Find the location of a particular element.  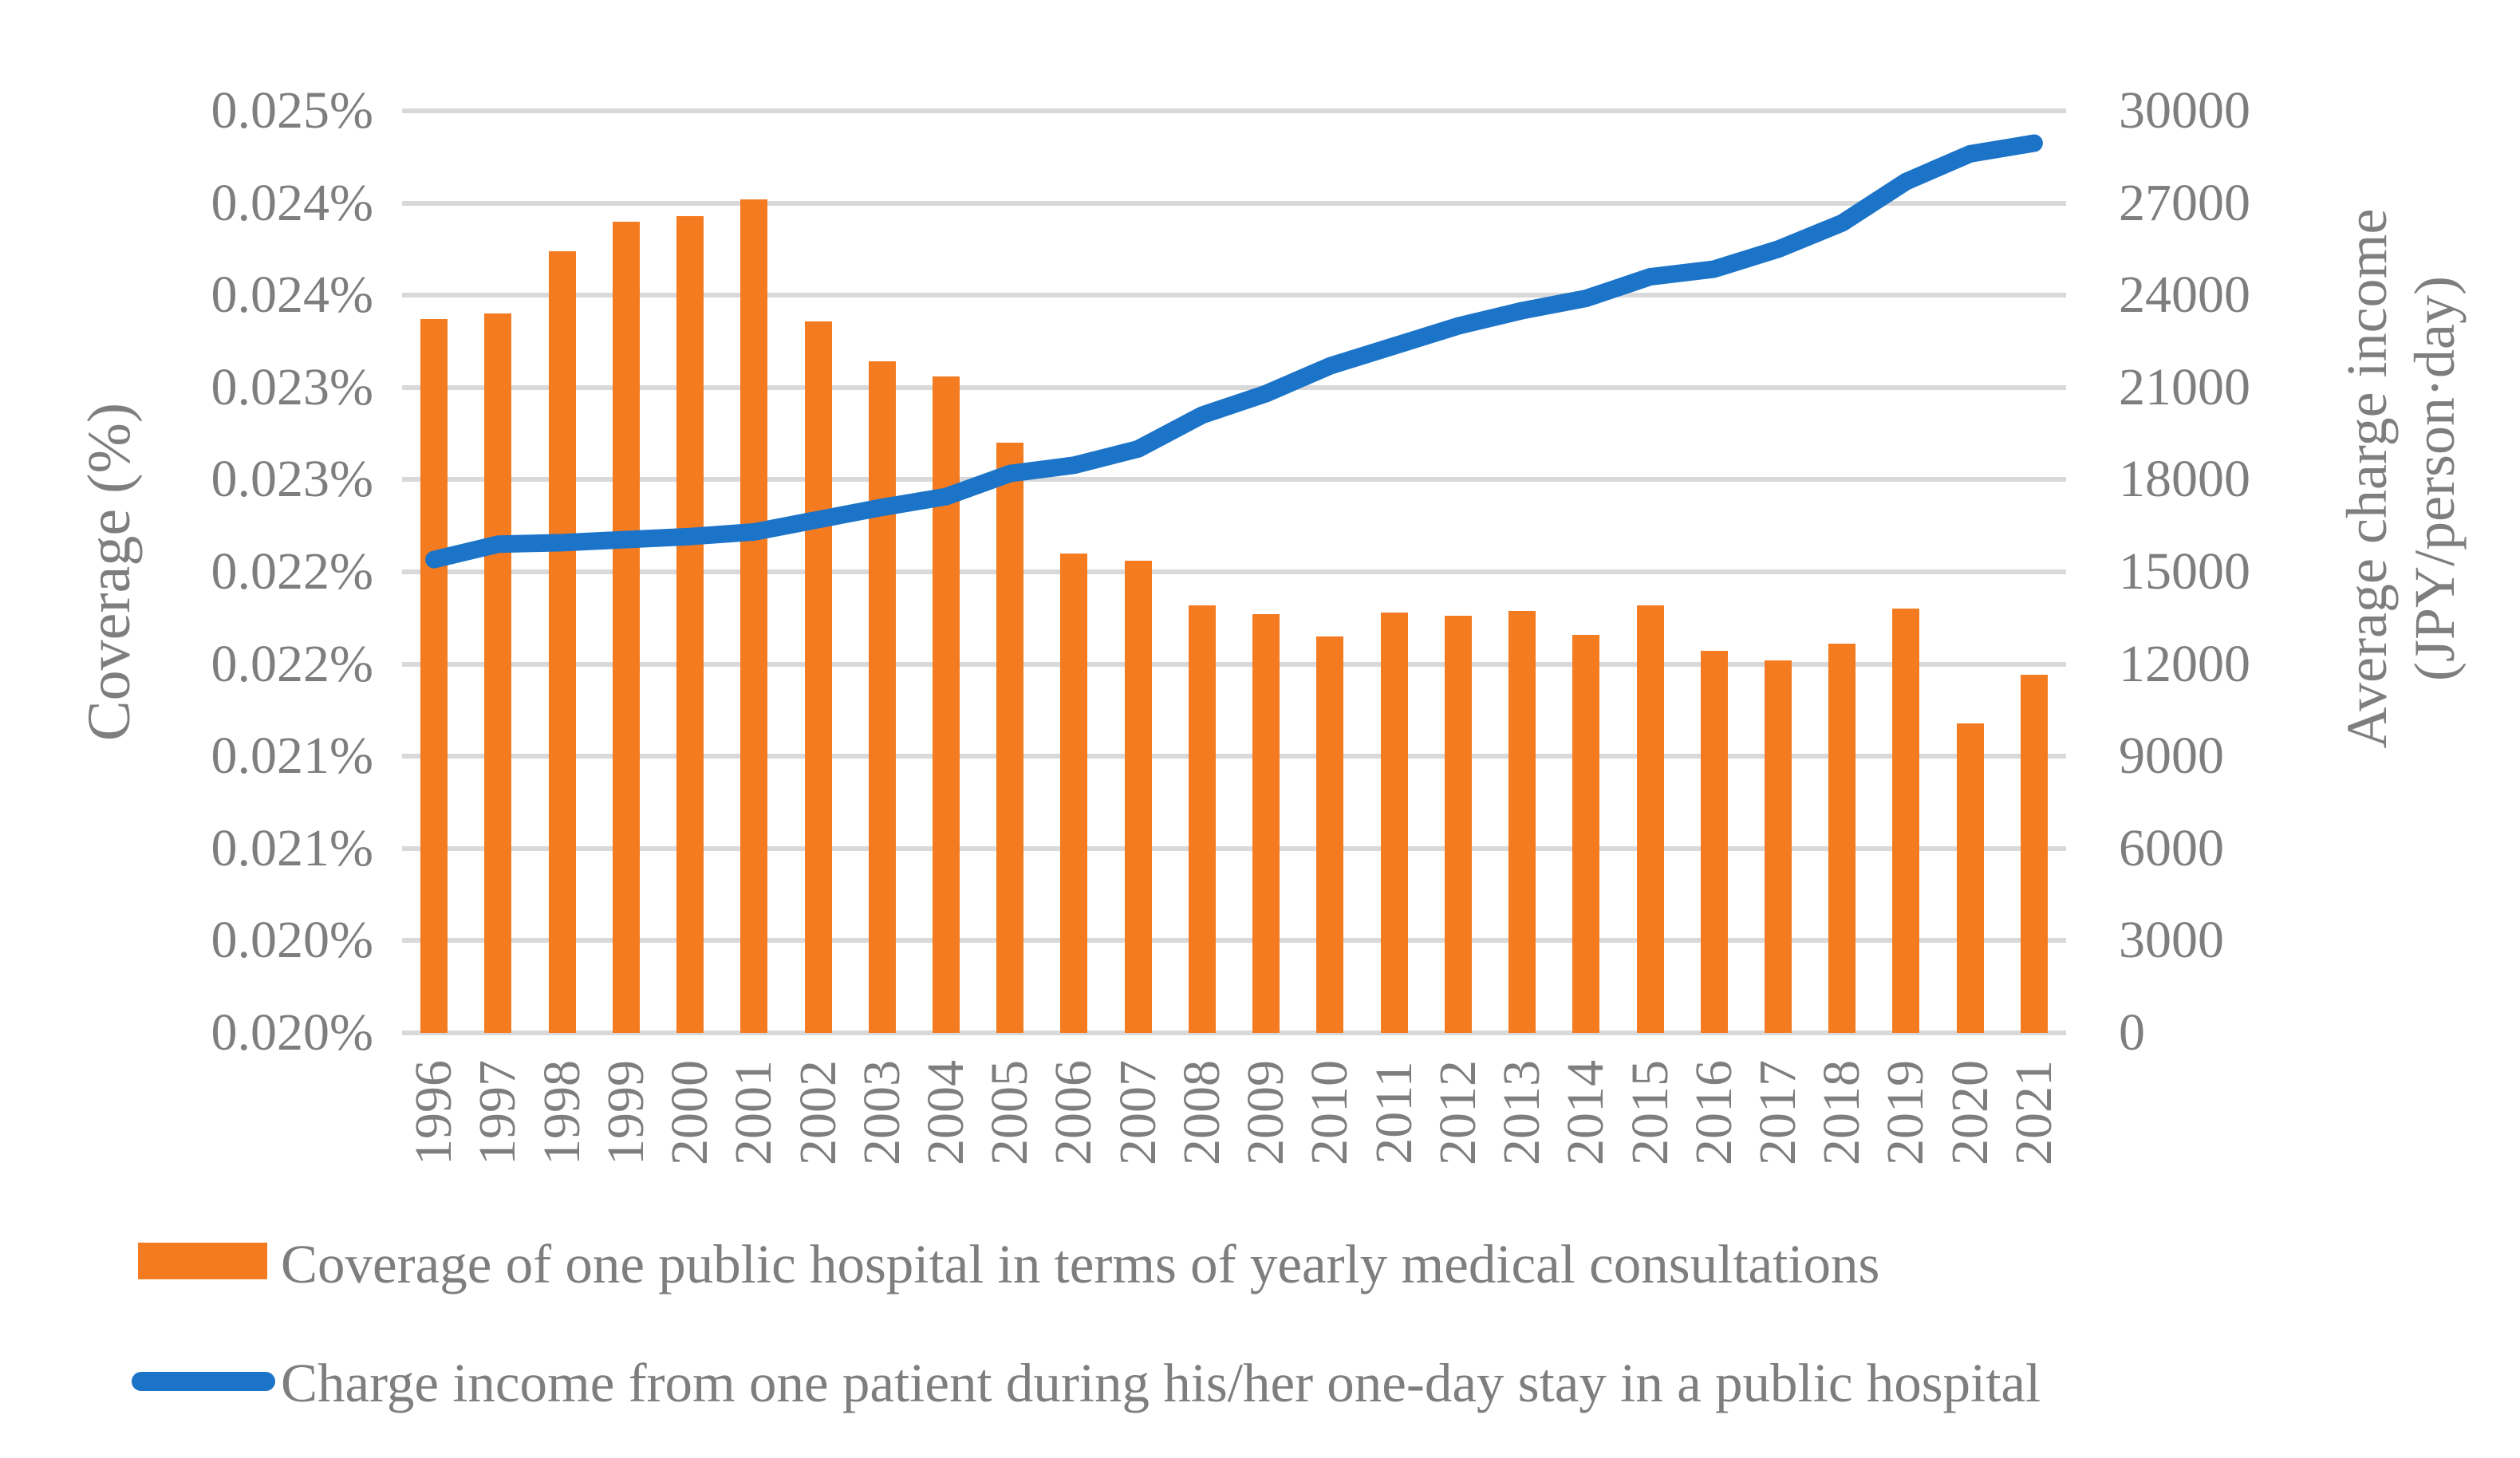

right-axis-tick-label: 12000 is located at coordinates (2184, 663).